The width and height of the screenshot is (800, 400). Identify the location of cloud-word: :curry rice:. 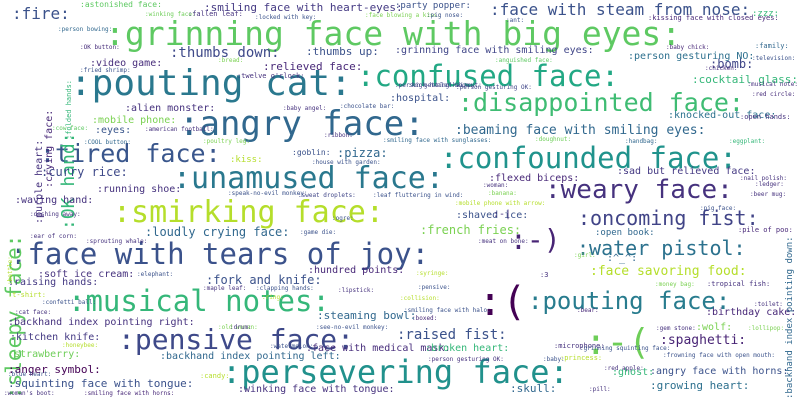
(84, 172).